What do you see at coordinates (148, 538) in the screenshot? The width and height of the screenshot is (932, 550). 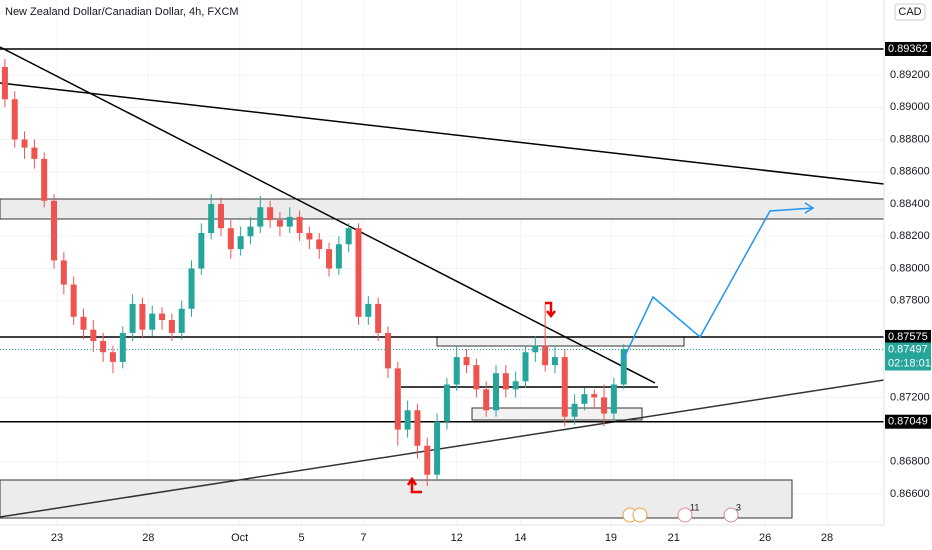 I see `x-tick-label: 28` at bounding box center [148, 538].